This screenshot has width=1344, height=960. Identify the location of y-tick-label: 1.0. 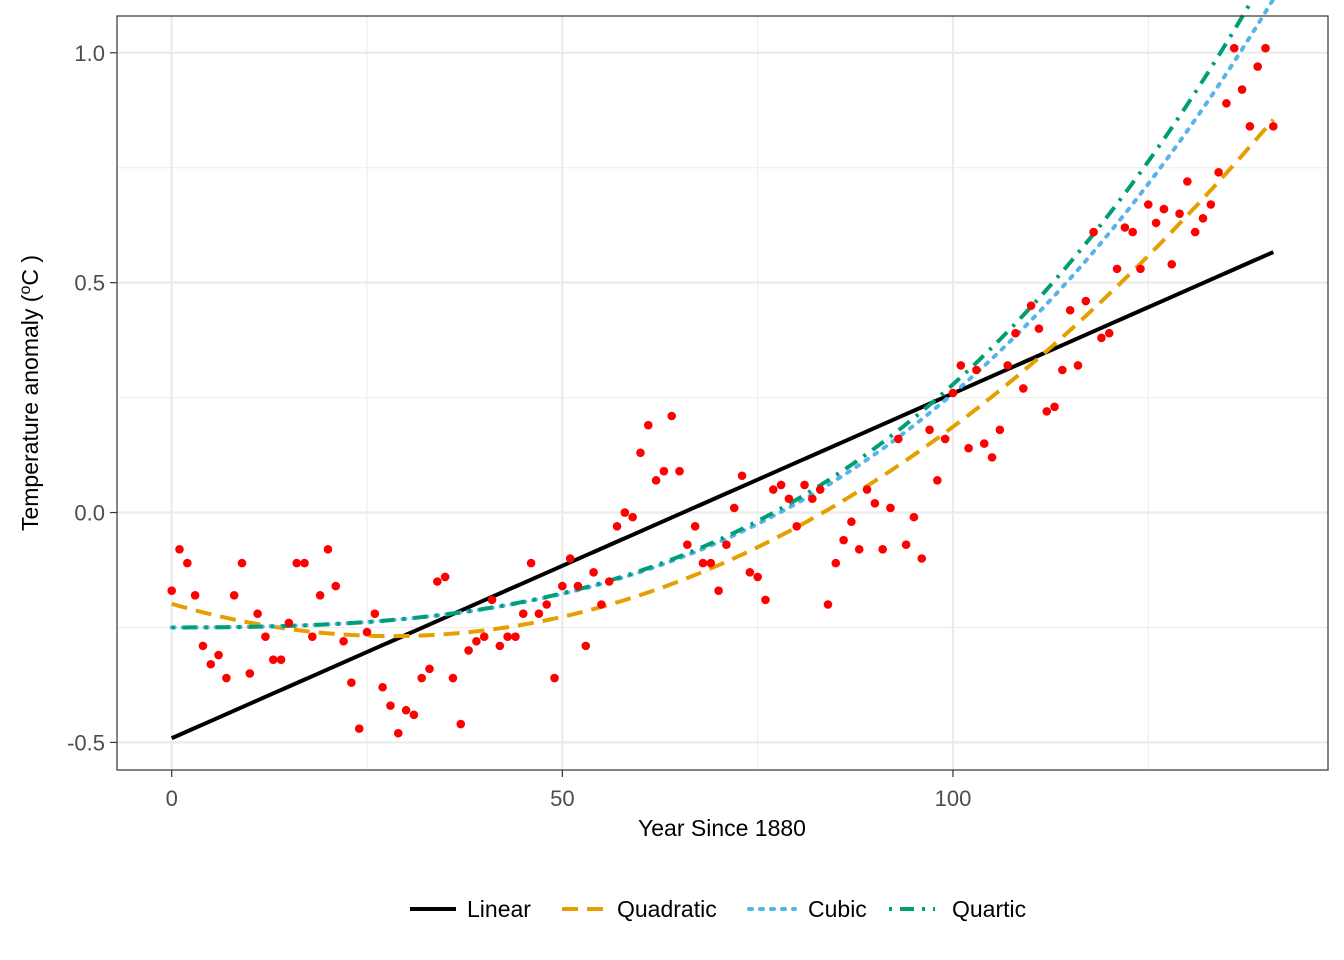
(89, 53).